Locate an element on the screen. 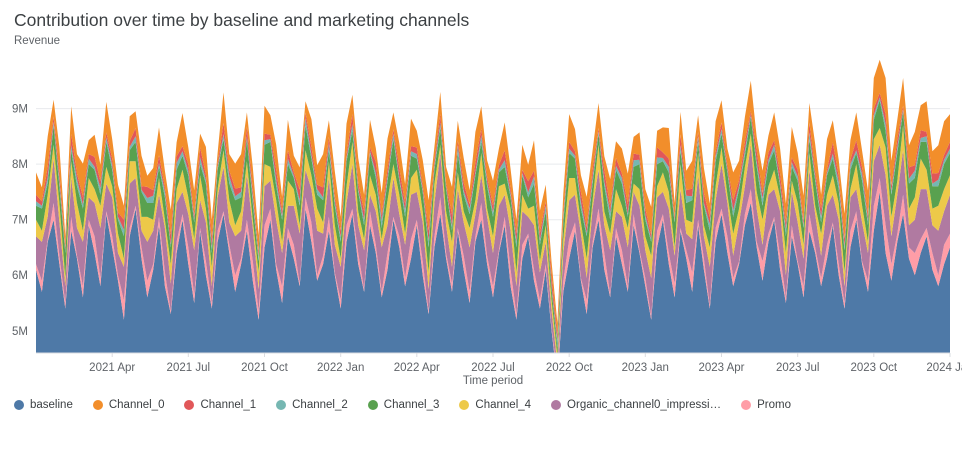 The height and width of the screenshot is (450, 962). legend-label: baseline is located at coordinates (51, 405).